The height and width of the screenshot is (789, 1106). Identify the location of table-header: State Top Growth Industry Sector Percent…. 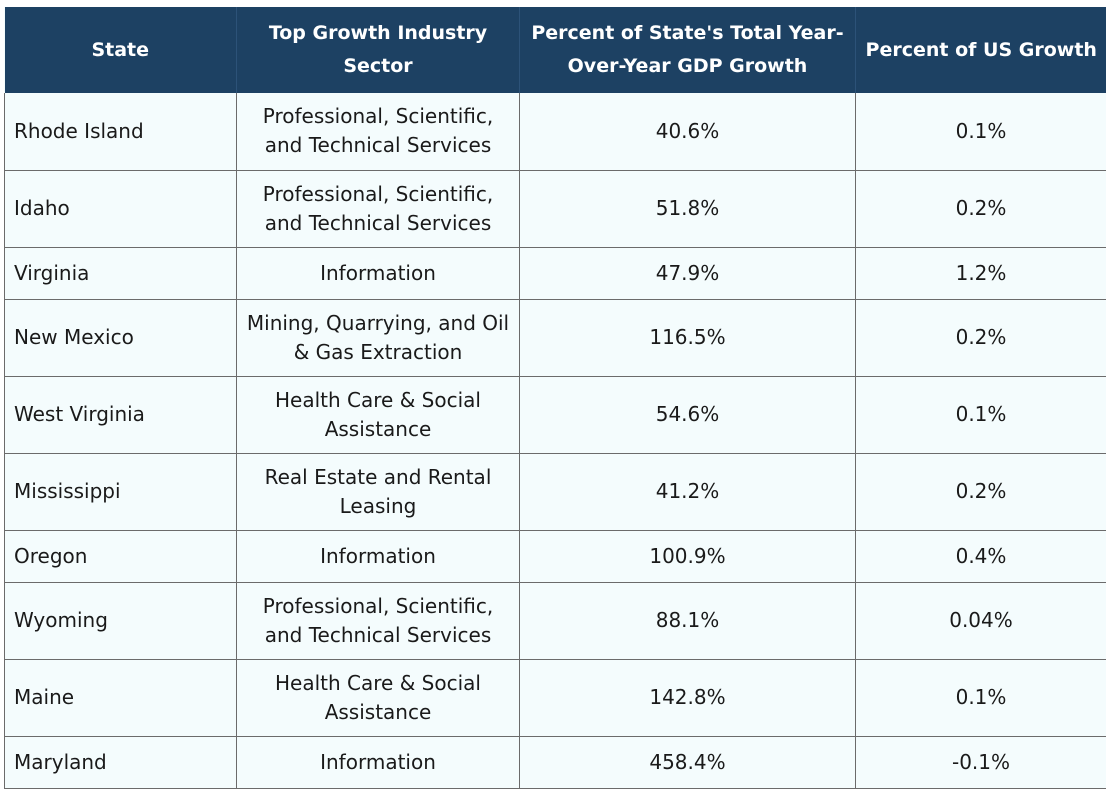
(555, 50).